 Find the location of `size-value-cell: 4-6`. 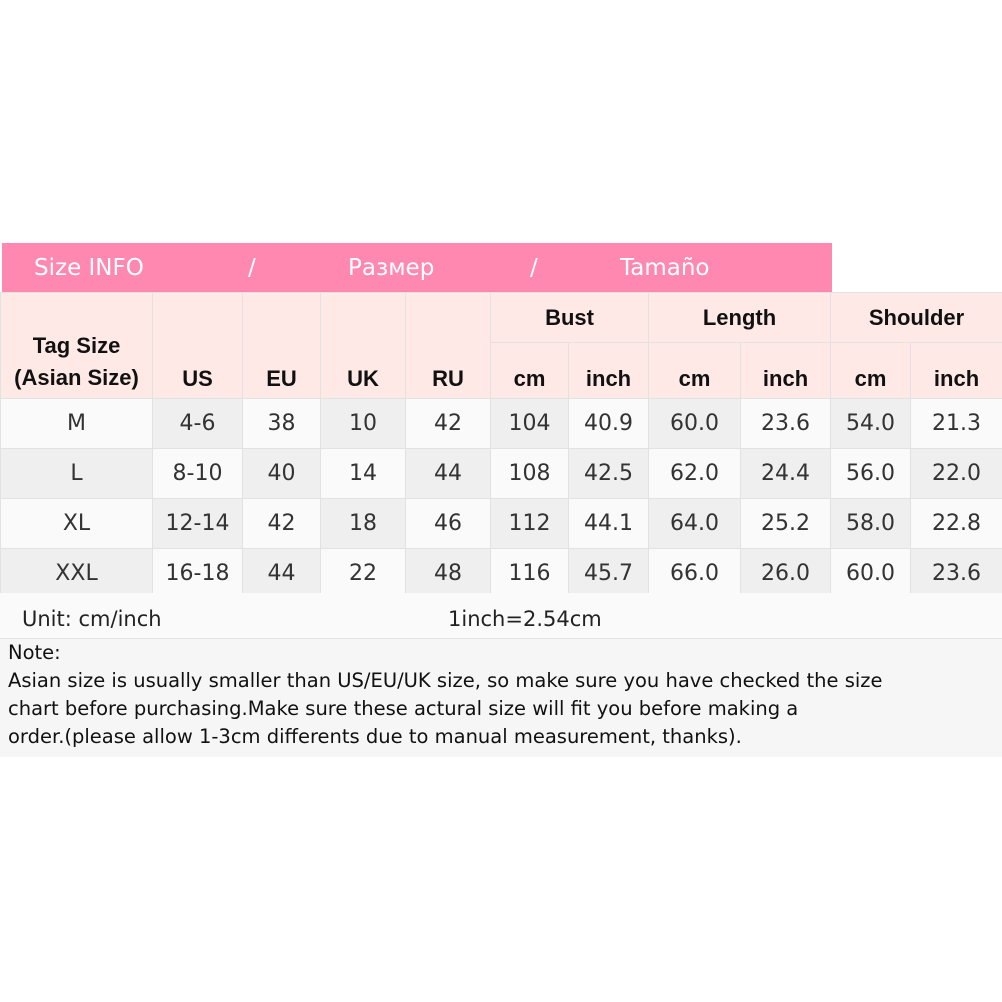

size-value-cell: 4-6 is located at coordinates (197, 423).